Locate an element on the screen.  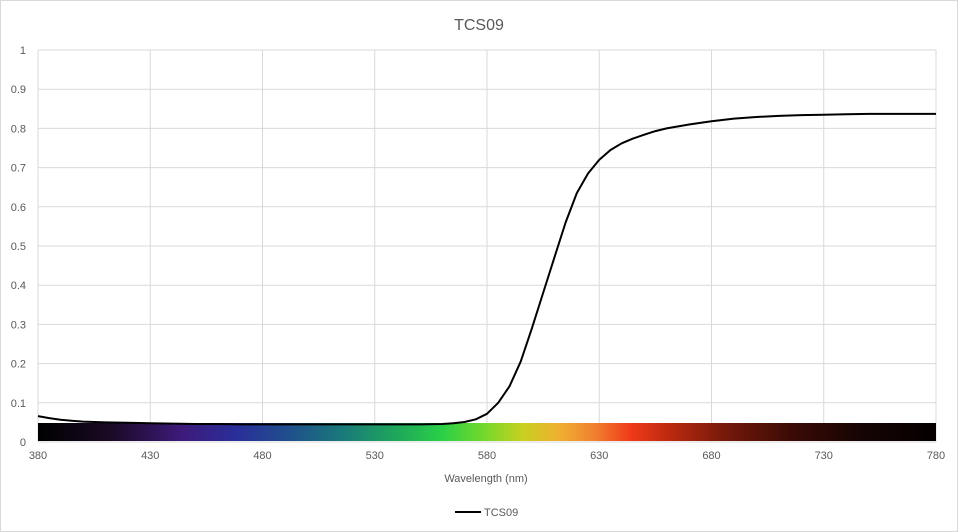
y-tick-label: 0.6 is located at coordinates (18, 208).